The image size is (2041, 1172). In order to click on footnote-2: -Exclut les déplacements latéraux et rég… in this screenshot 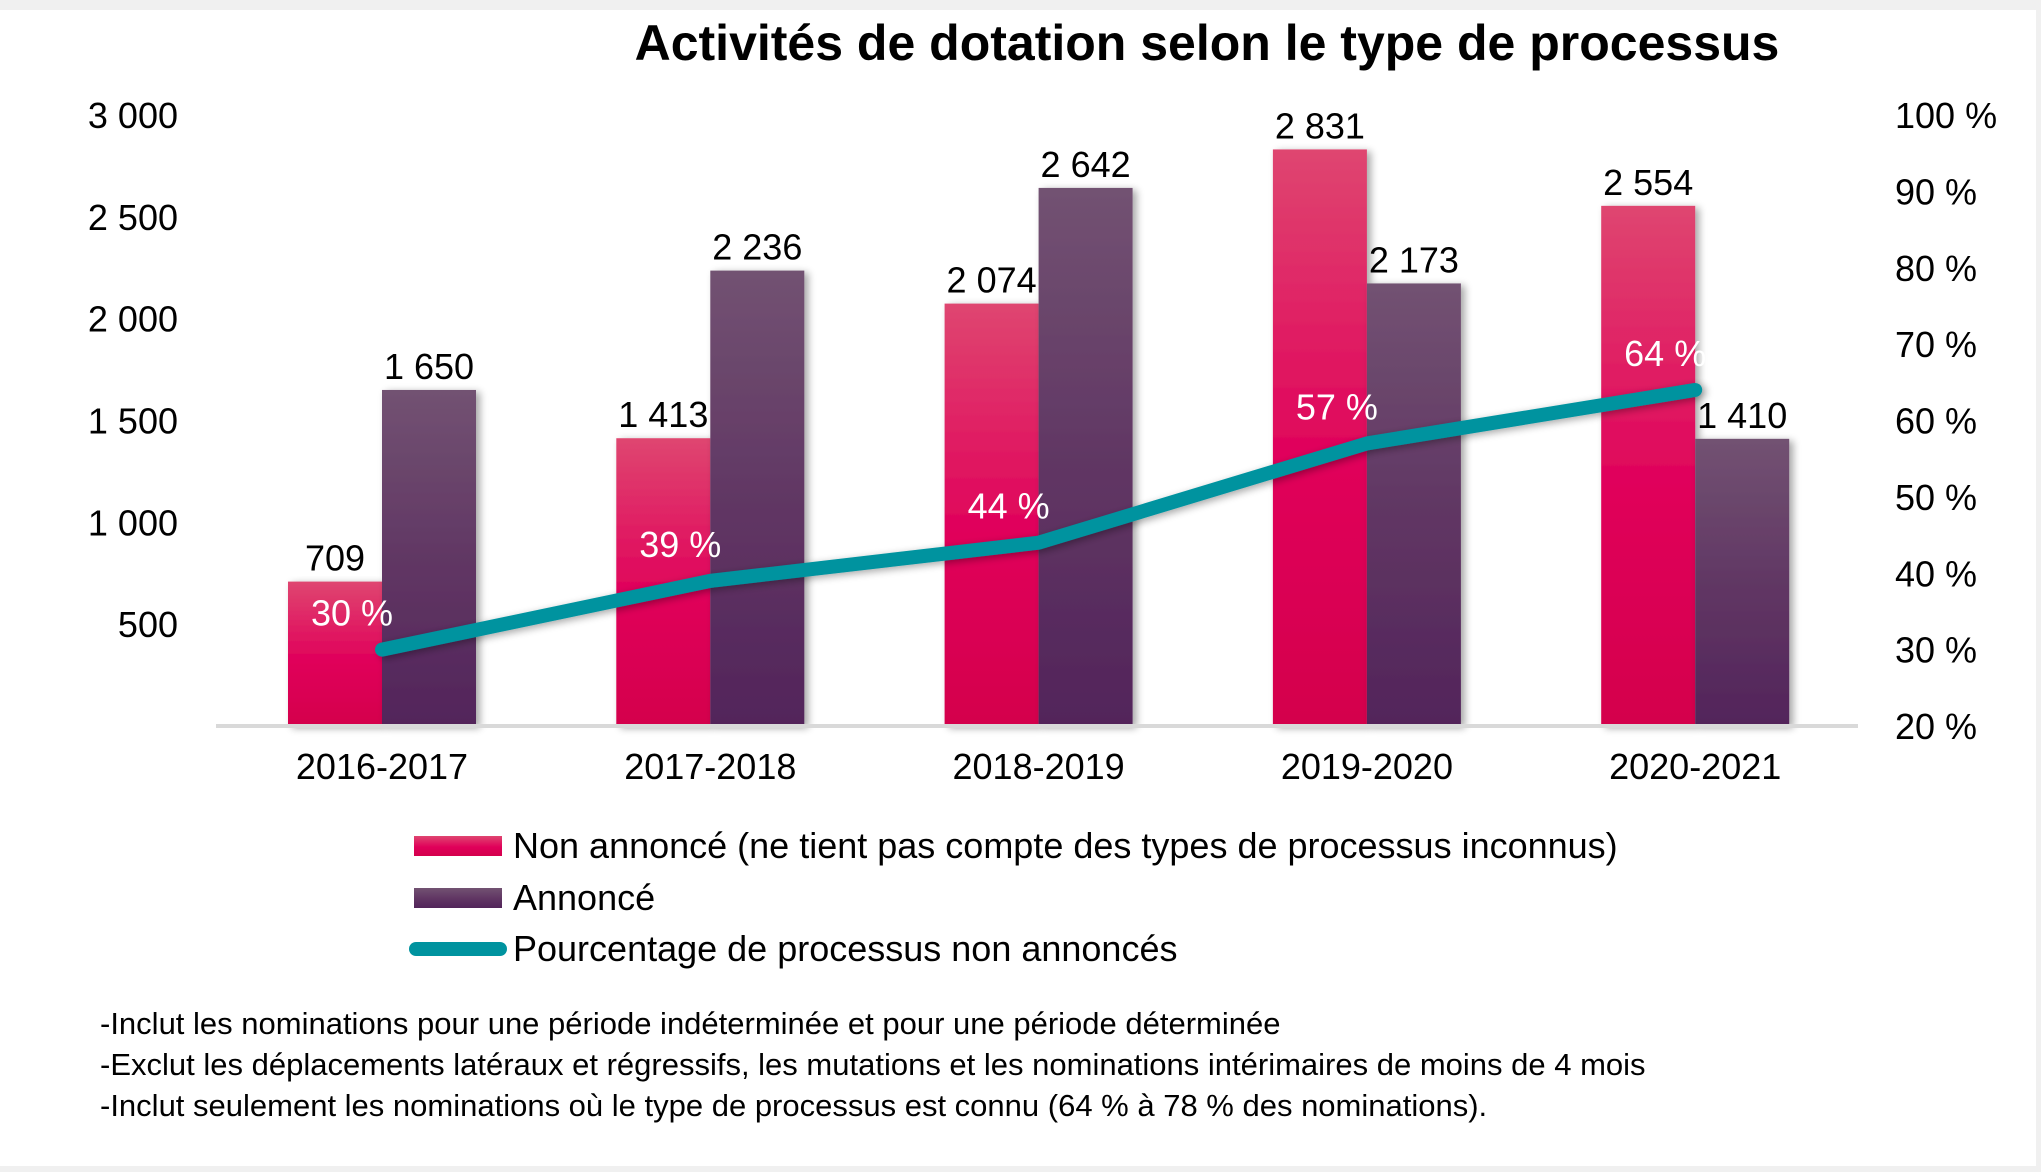, I will do `click(873, 1064)`.